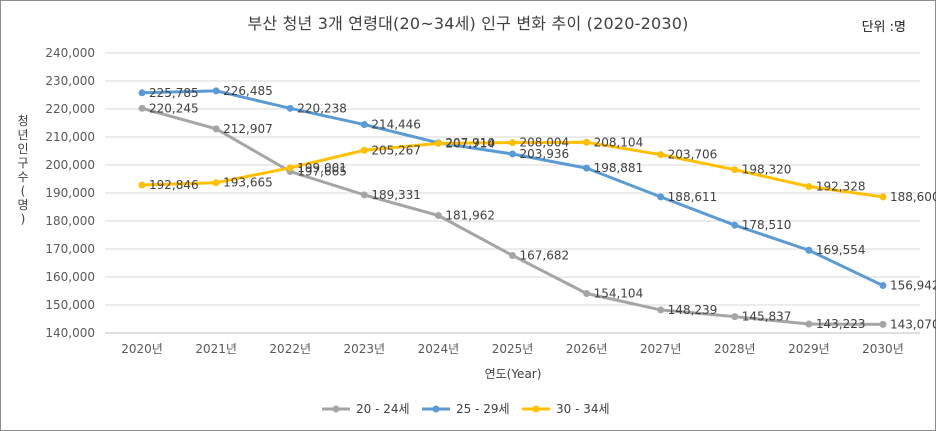 Image resolution: width=936 pixels, height=431 pixels. I want to click on y-tick-label: 240,000, so click(70, 53).